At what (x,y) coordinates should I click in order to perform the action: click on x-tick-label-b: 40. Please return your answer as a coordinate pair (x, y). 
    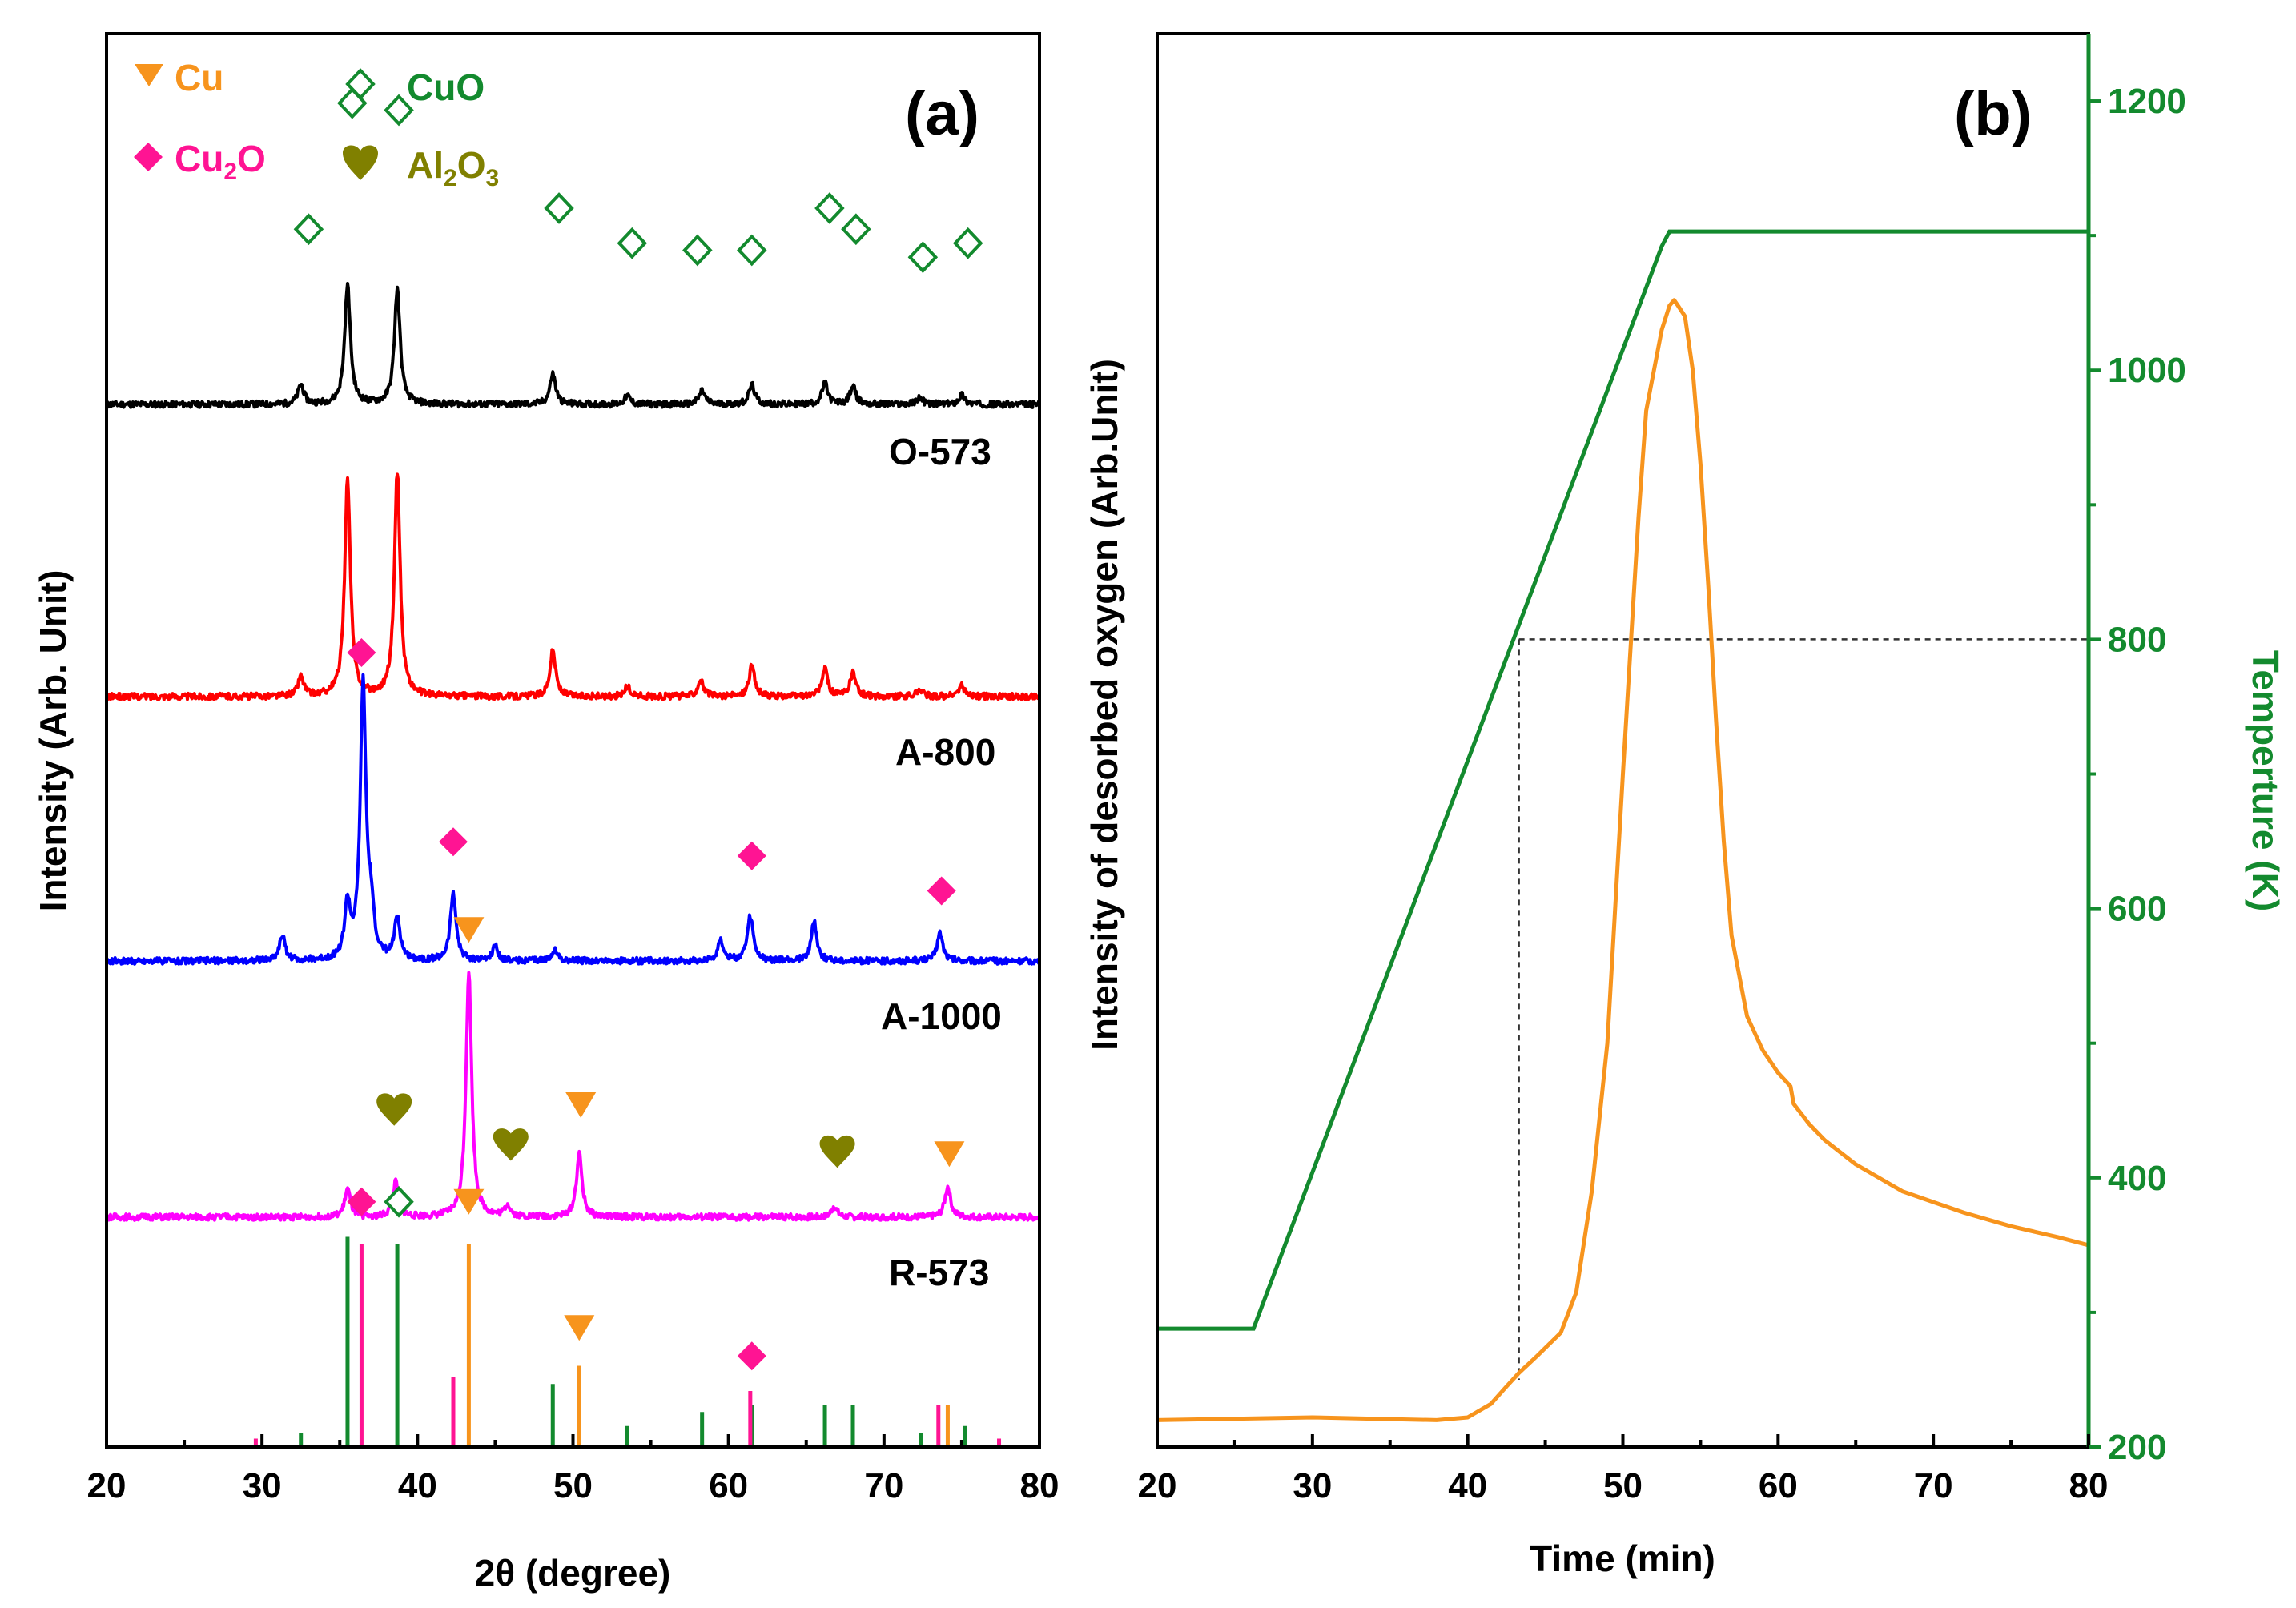
    Looking at the image, I should click on (1468, 1485).